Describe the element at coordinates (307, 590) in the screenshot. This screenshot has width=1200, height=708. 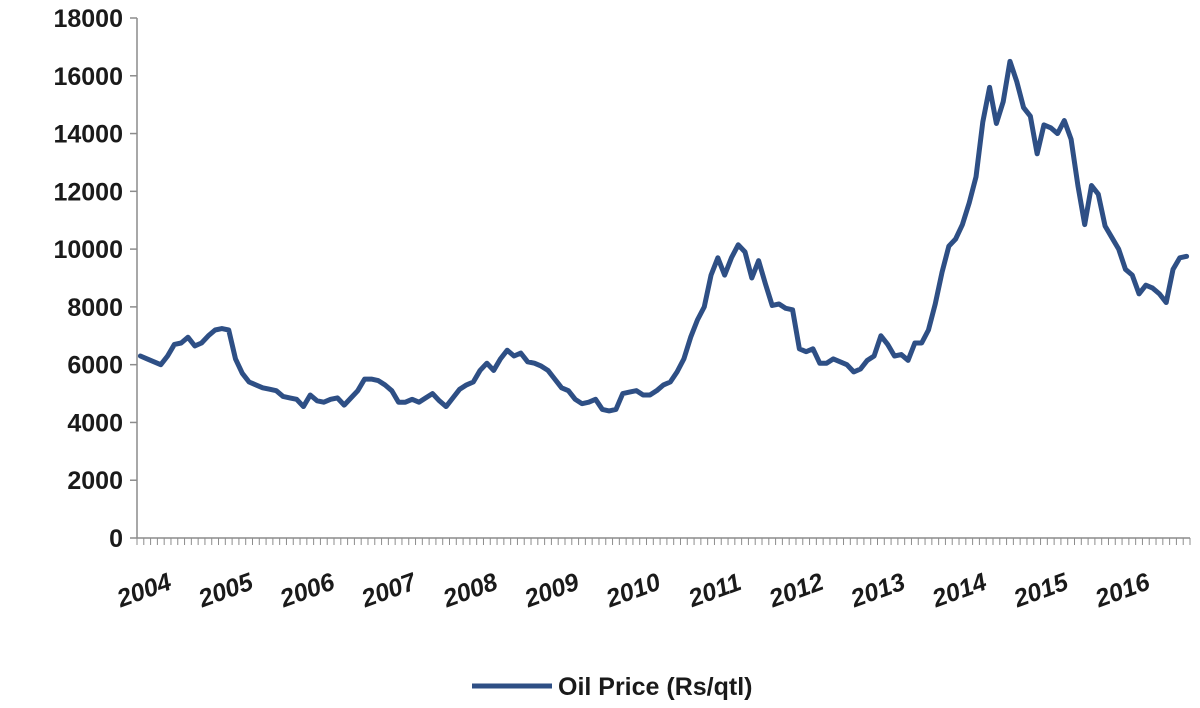
I see `x-tick-label: 2006` at that location.